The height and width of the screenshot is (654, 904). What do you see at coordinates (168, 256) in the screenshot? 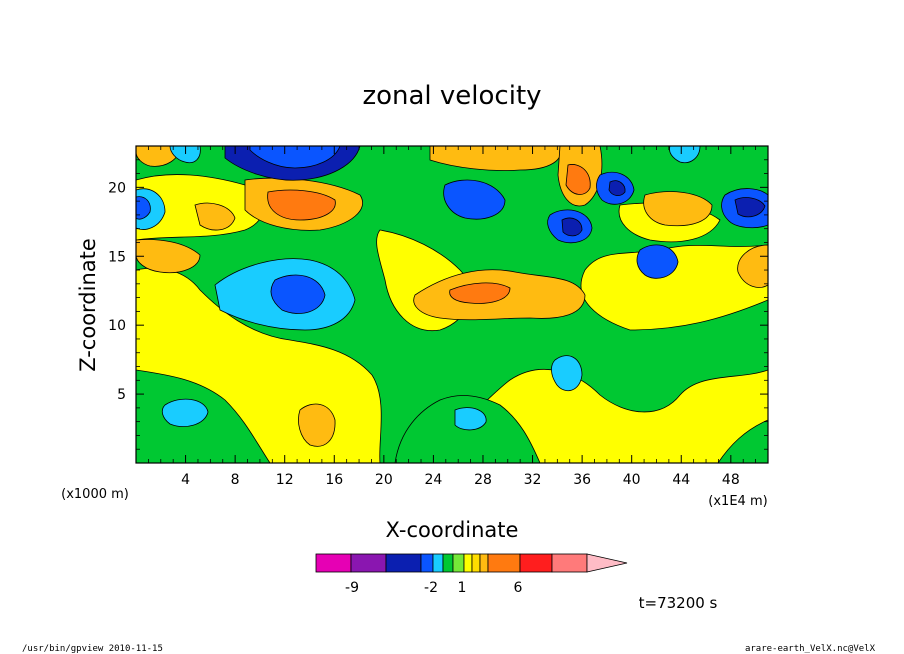
I see `orange-left-edge` at bounding box center [168, 256].